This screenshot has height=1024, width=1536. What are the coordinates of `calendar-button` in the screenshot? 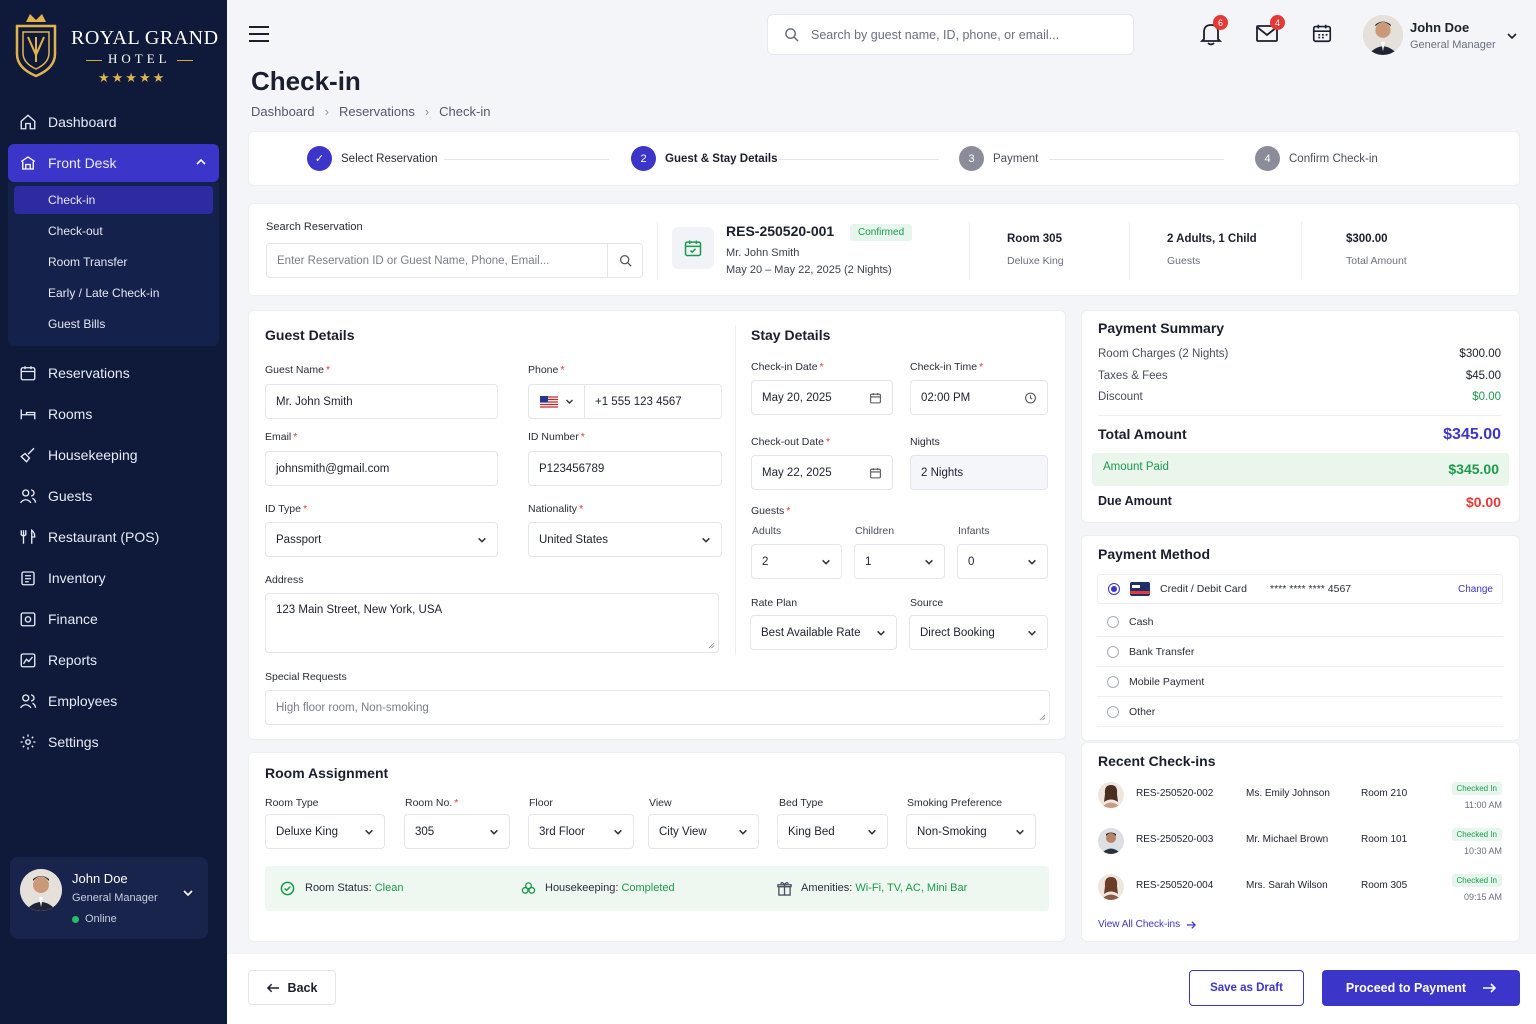 It's located at (1322, 33).